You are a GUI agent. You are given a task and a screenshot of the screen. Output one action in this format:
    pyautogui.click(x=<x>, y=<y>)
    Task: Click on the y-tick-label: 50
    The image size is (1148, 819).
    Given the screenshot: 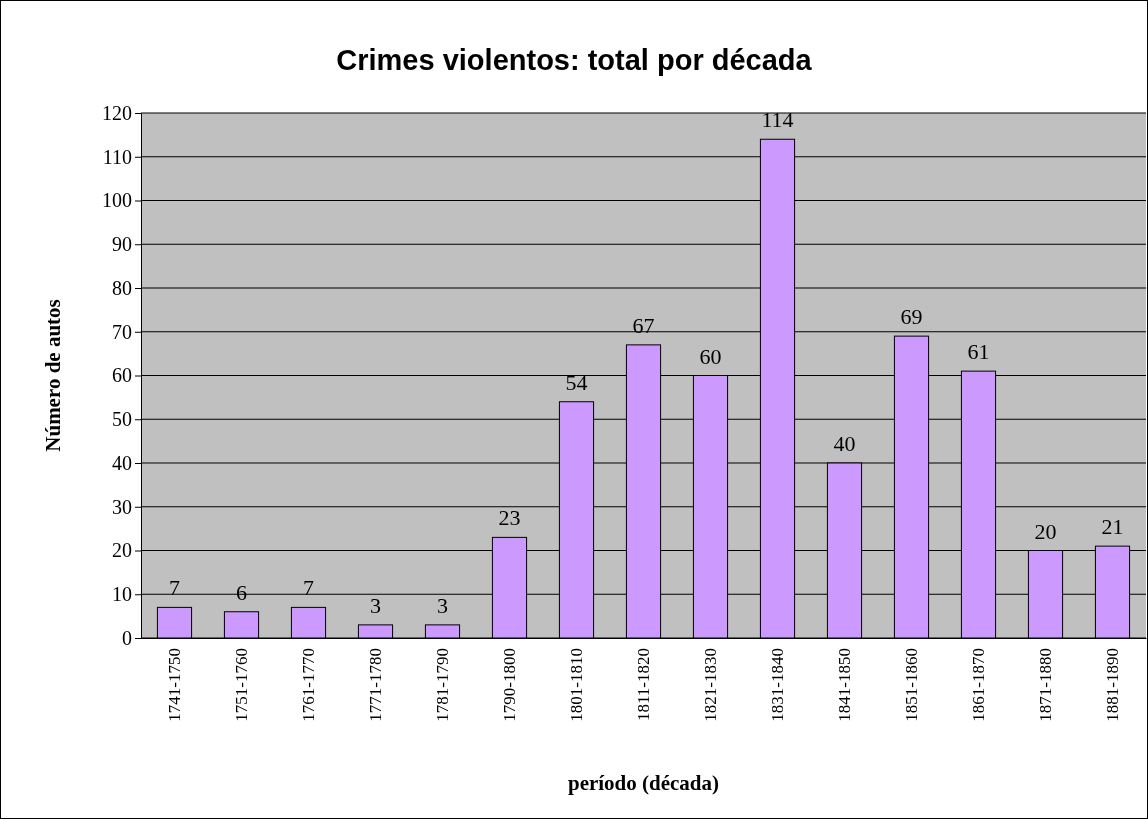 What is the action you would take?
    pyautogui.click(x=122, y=419)
    